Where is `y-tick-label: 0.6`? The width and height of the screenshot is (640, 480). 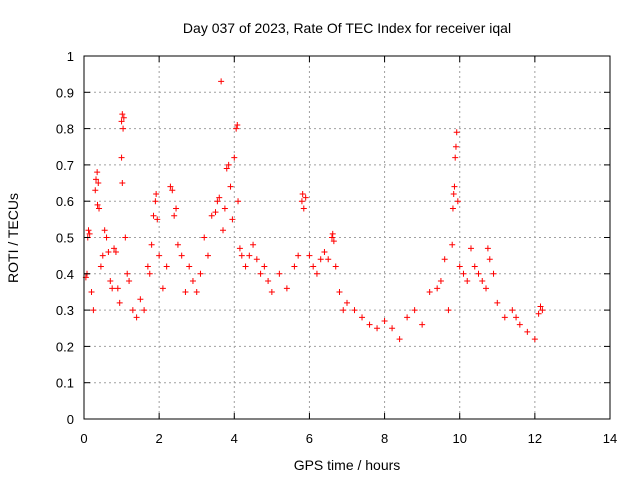
y-tick-label: 0.6 is located at coordinates (65, 201).